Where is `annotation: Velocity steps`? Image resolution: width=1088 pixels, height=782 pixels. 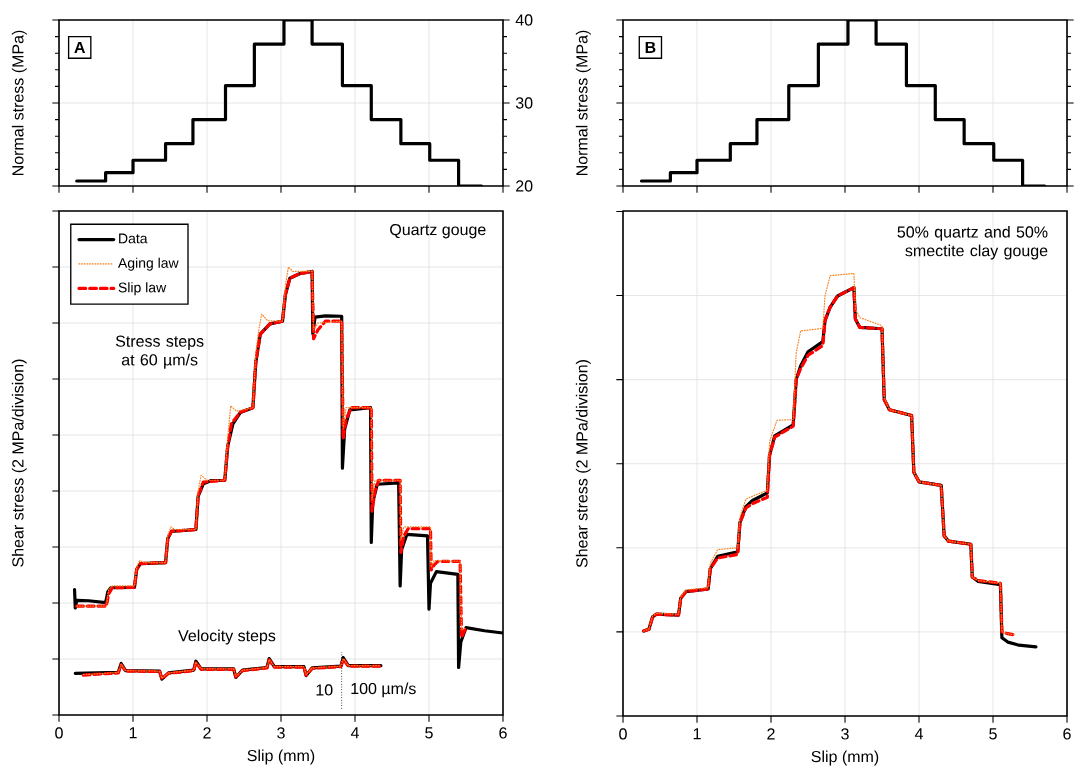
annotation: Velocity steps is located at coordinates (227, 637).